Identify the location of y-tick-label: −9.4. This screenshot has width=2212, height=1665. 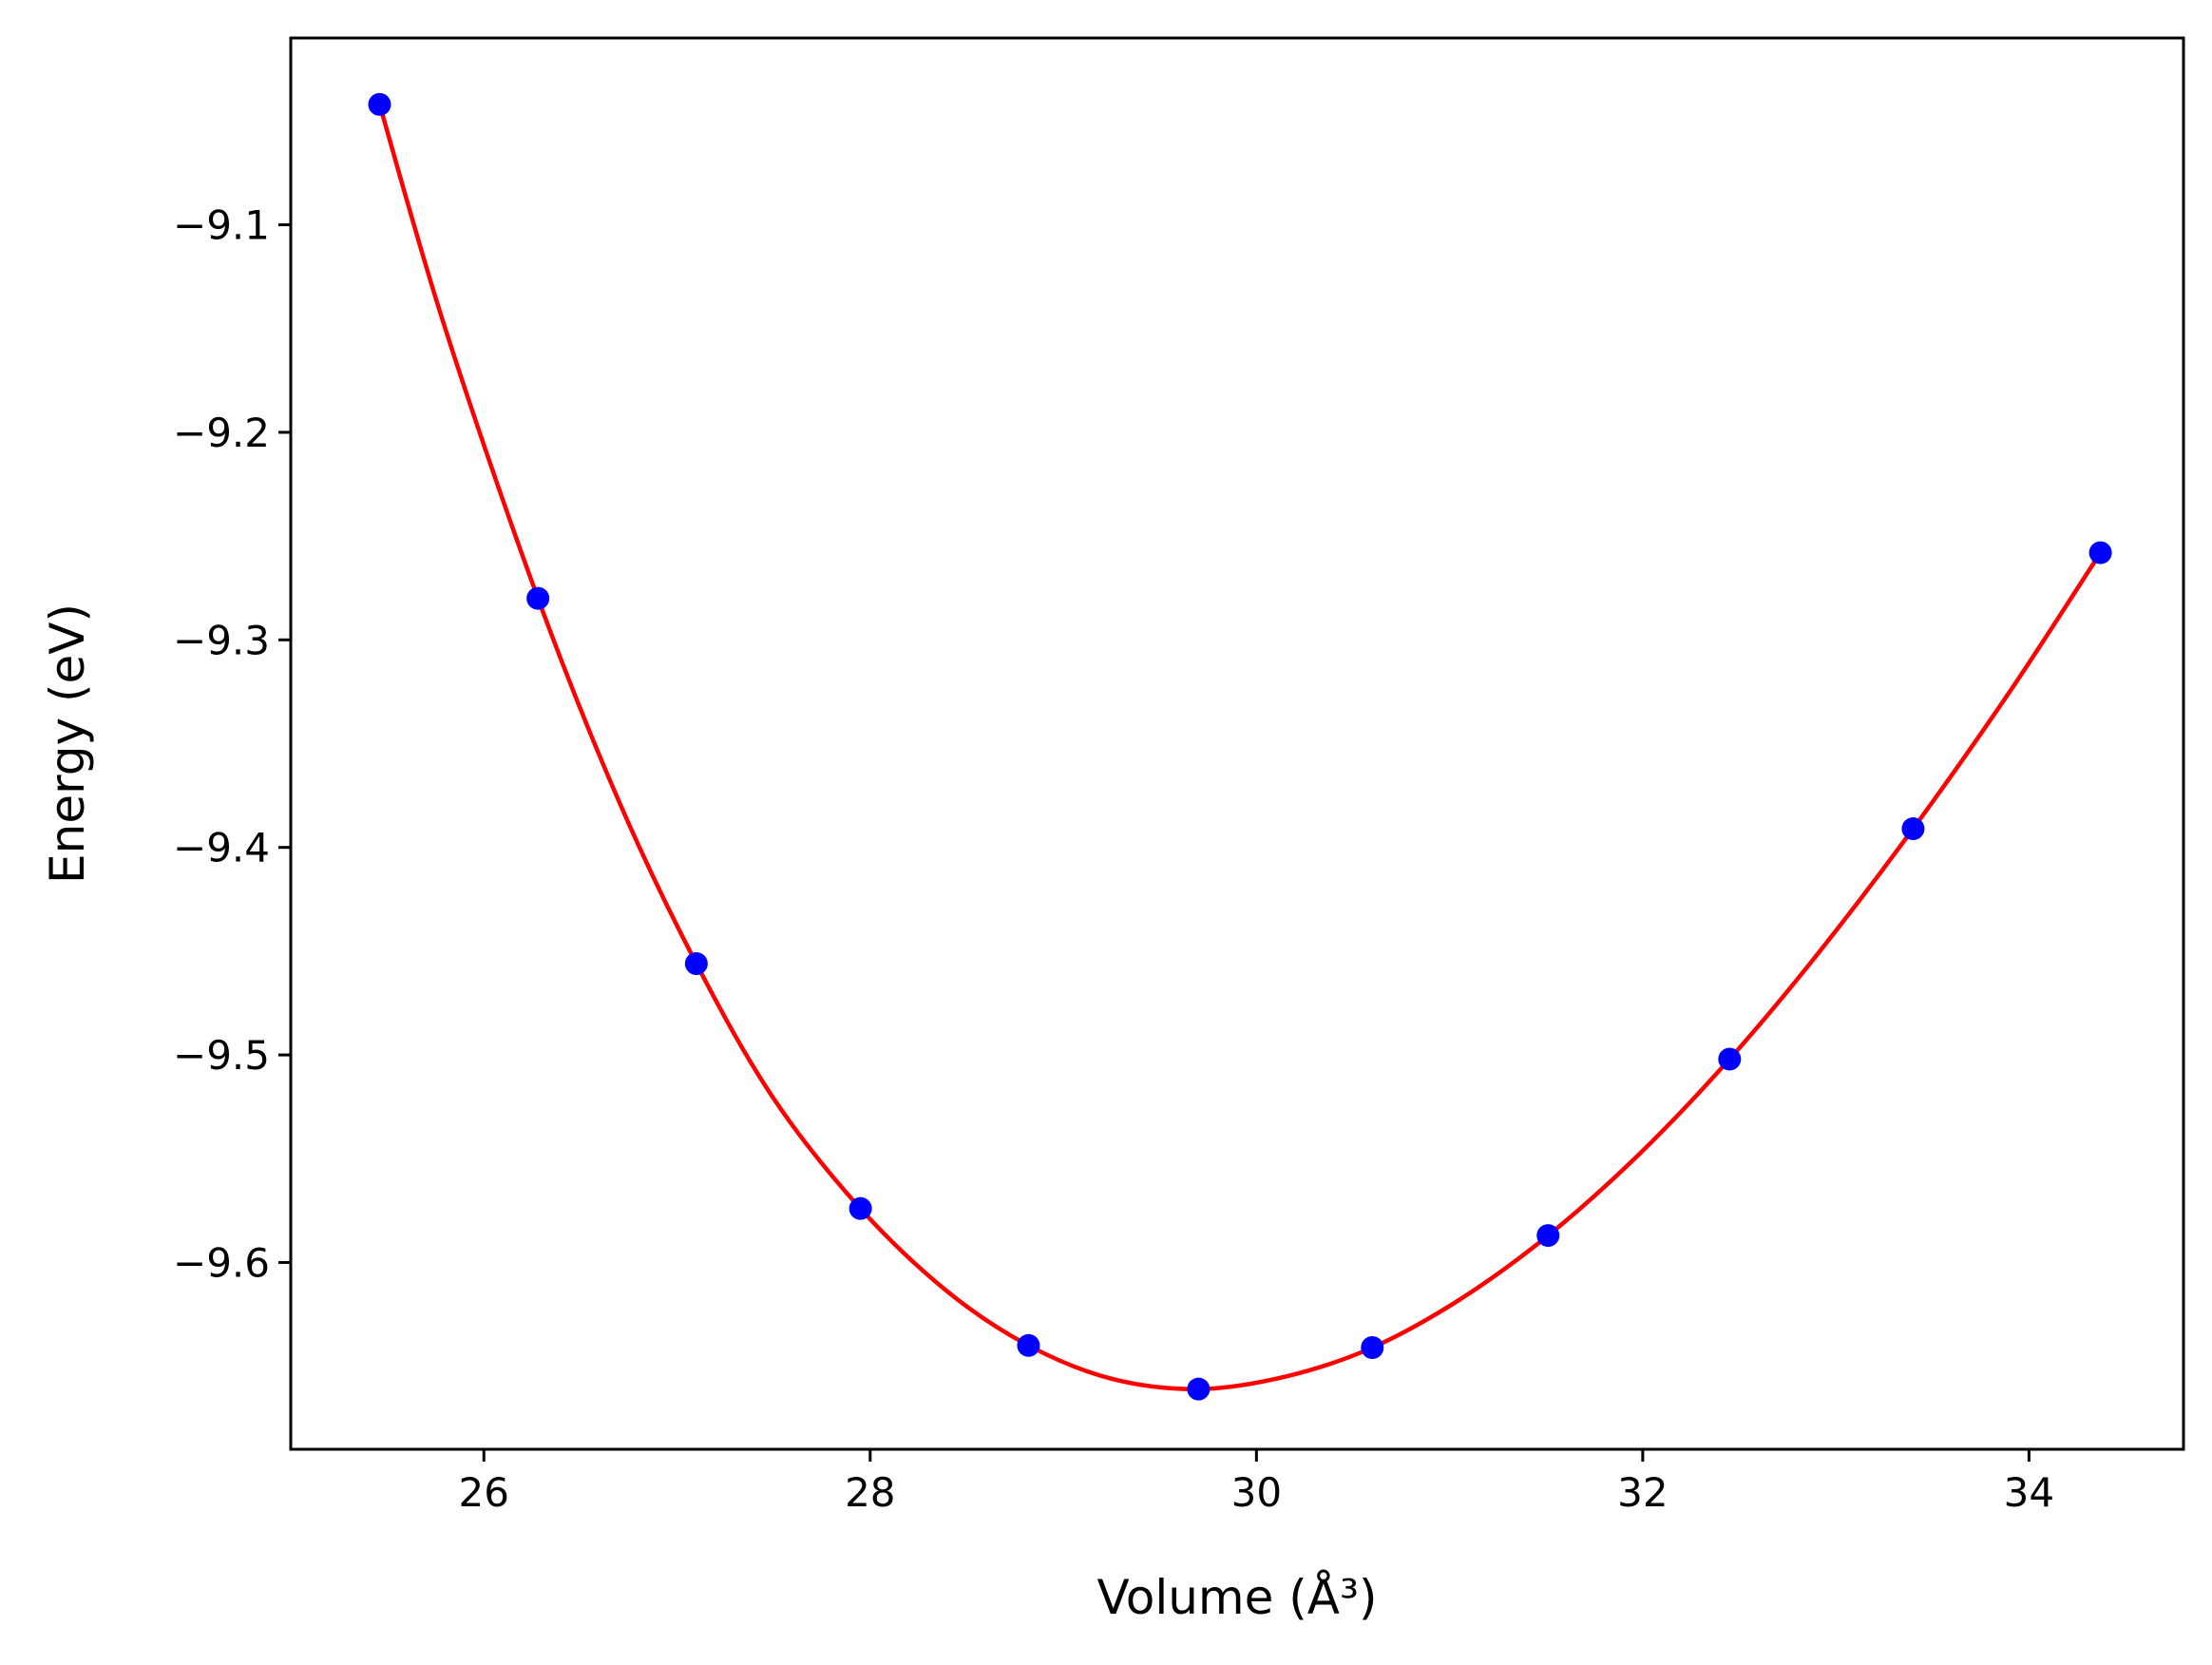
(221, 848).